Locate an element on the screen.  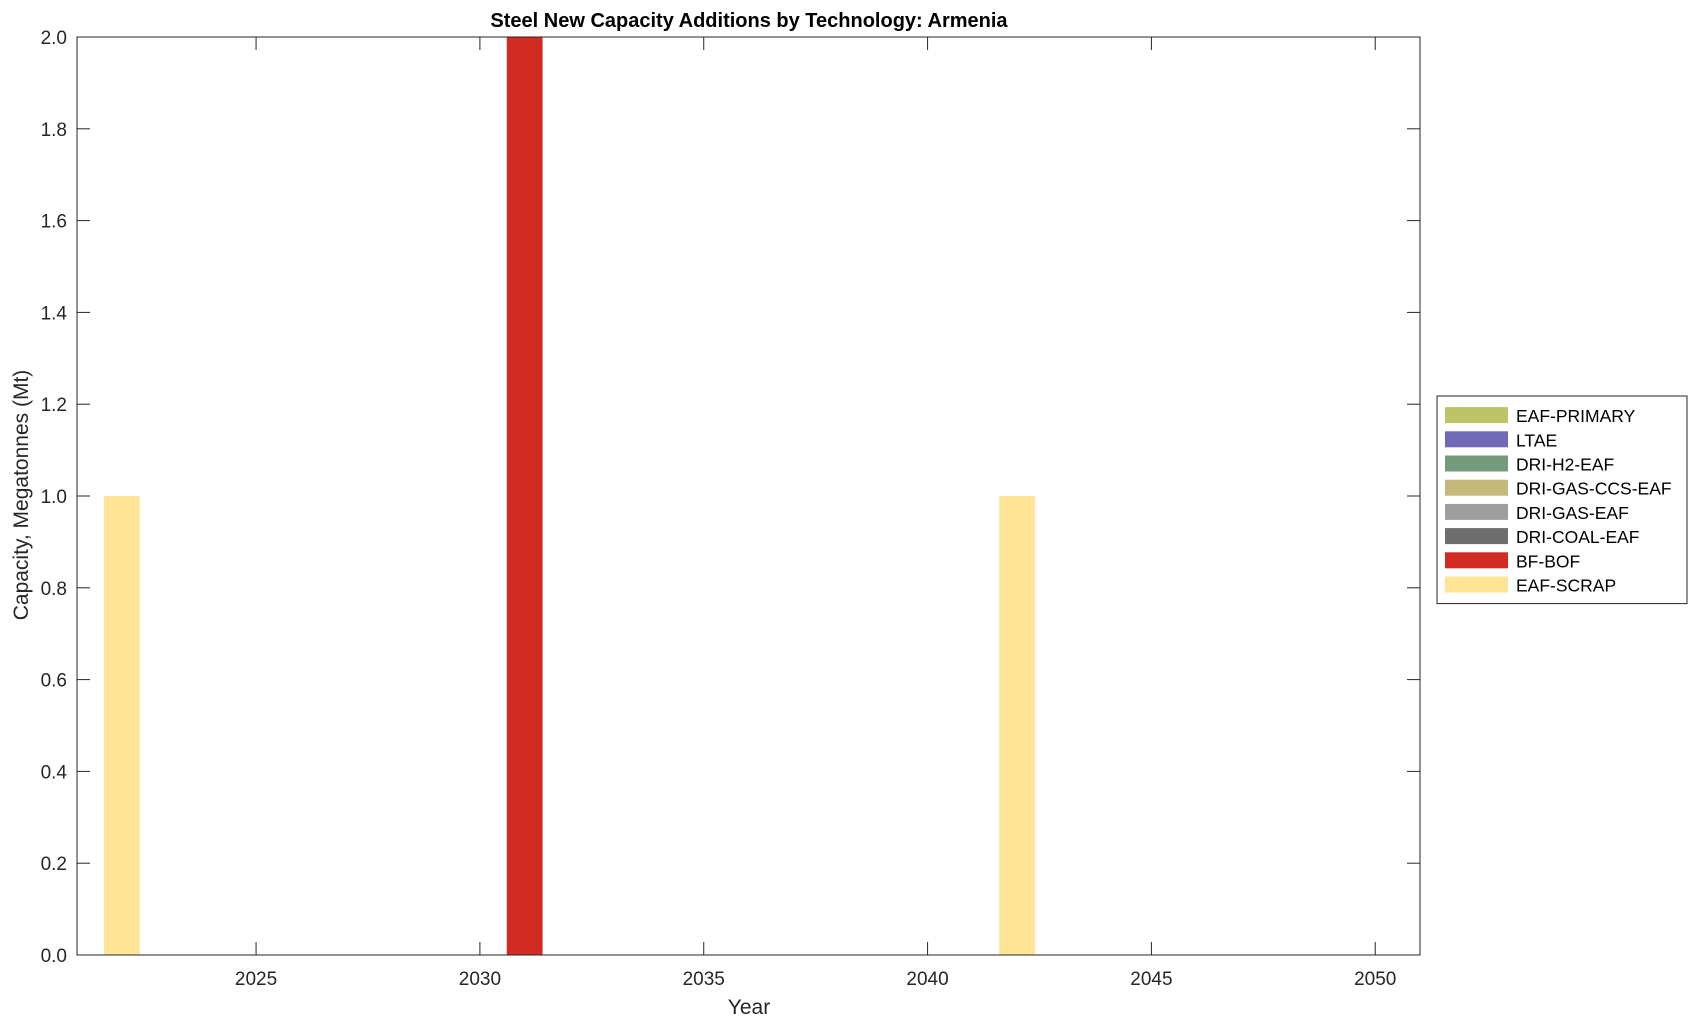
legend-entry-dri-gas-ccs-eaf: DRI-GAS-CCS-EAF is located at coordinates (1558, 489).